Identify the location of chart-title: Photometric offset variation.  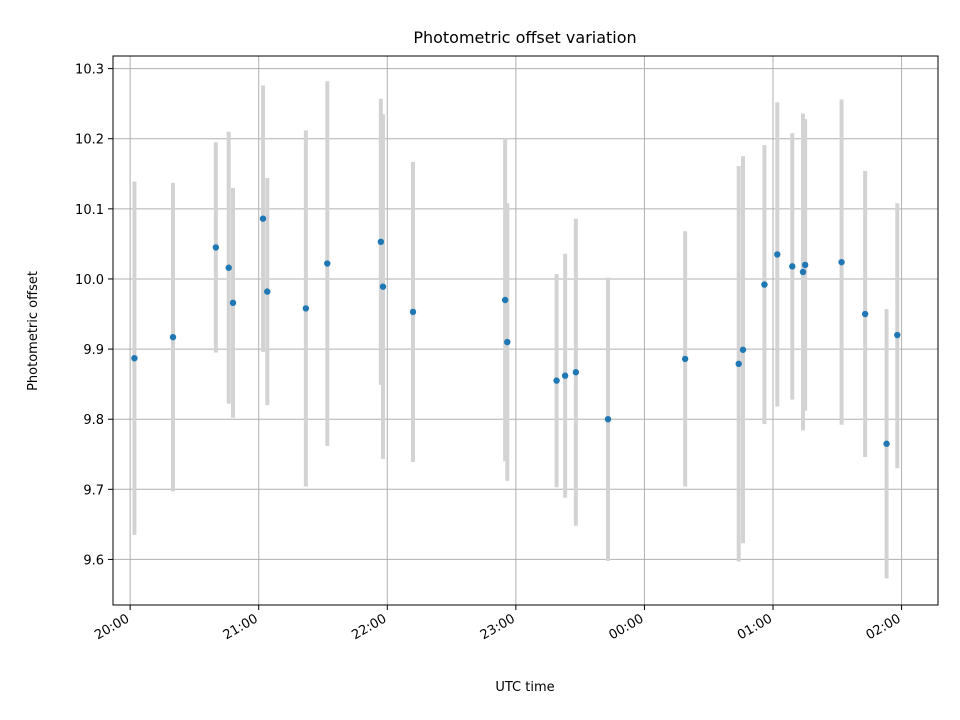
(524, 37).